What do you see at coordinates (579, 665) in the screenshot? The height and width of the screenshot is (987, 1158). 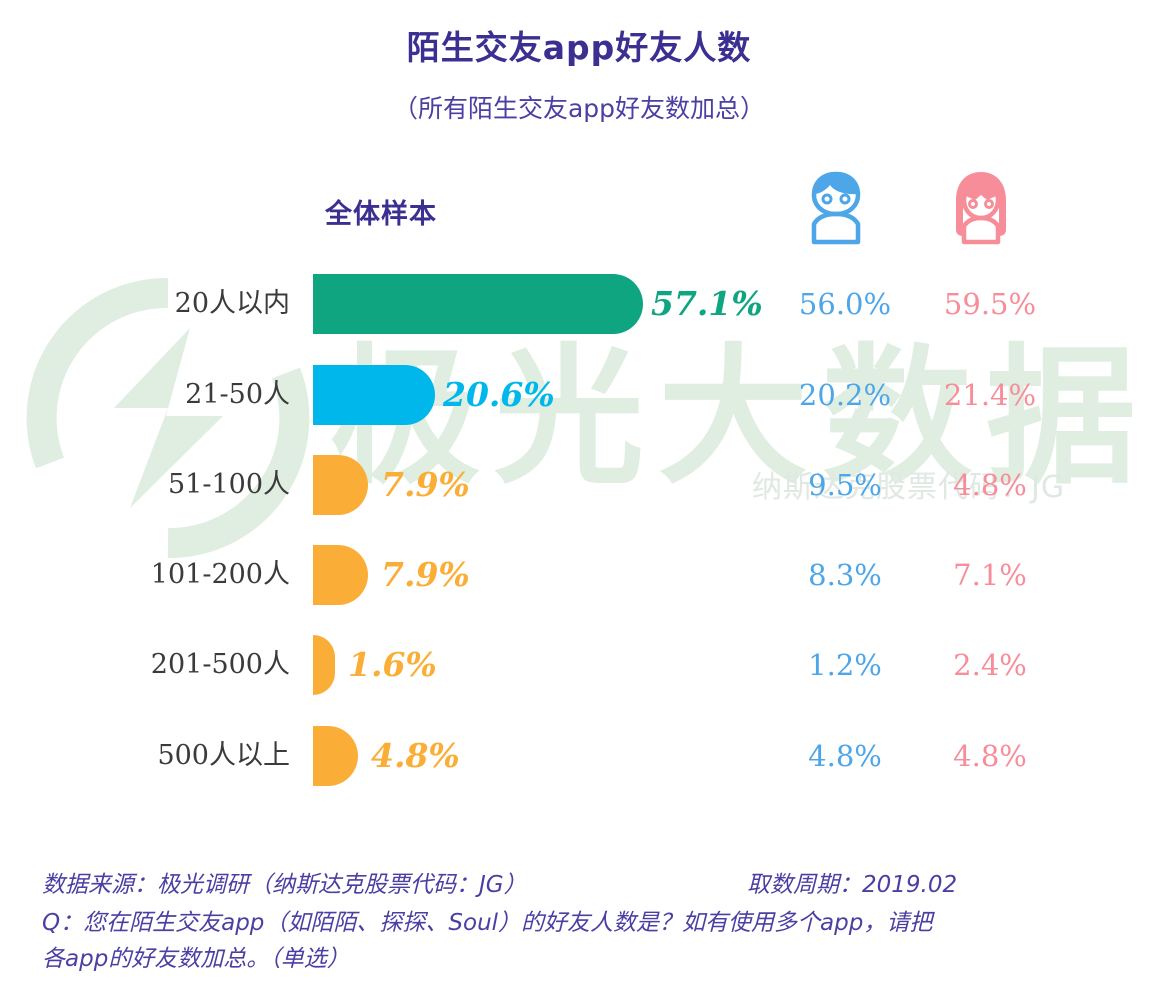 I see `chart-row: 201-500人 1.6% 1.2% 2.4%` at bounding box center [579, 665].